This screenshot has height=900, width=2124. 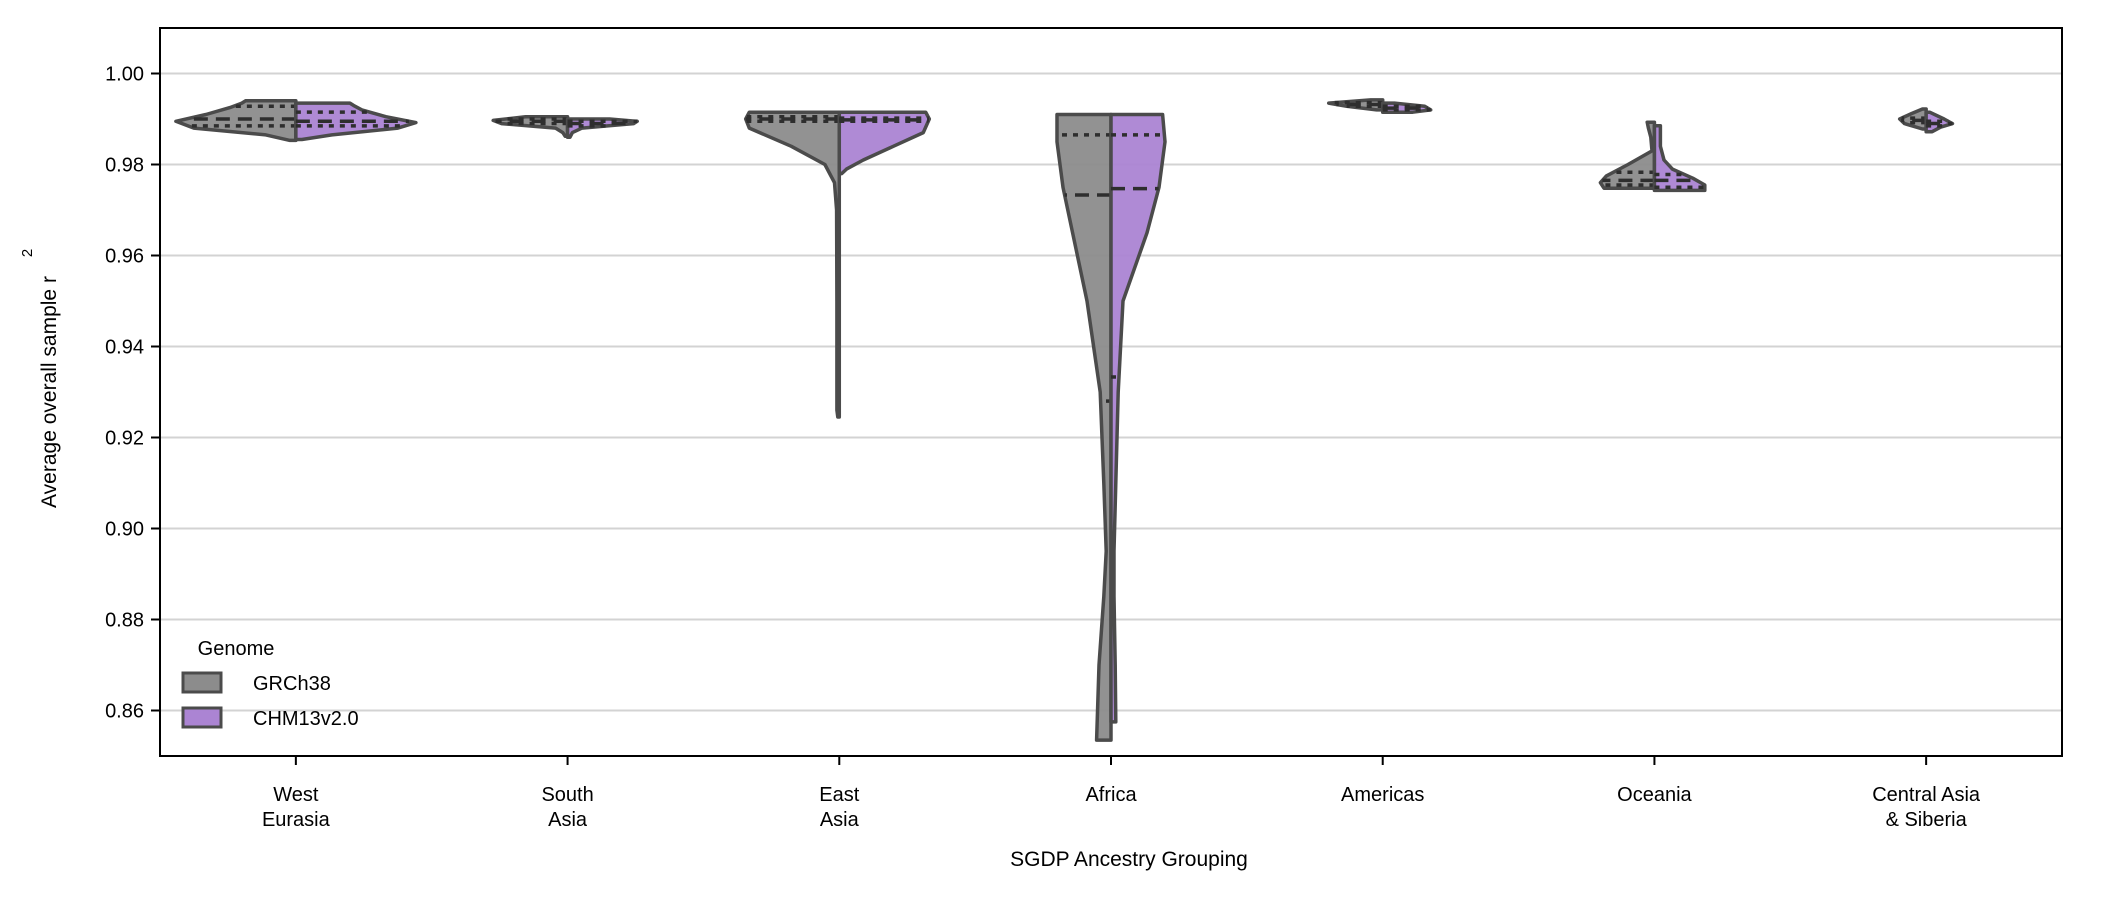 I want to click on legend-title: Genome, so click(x=236, y=649).